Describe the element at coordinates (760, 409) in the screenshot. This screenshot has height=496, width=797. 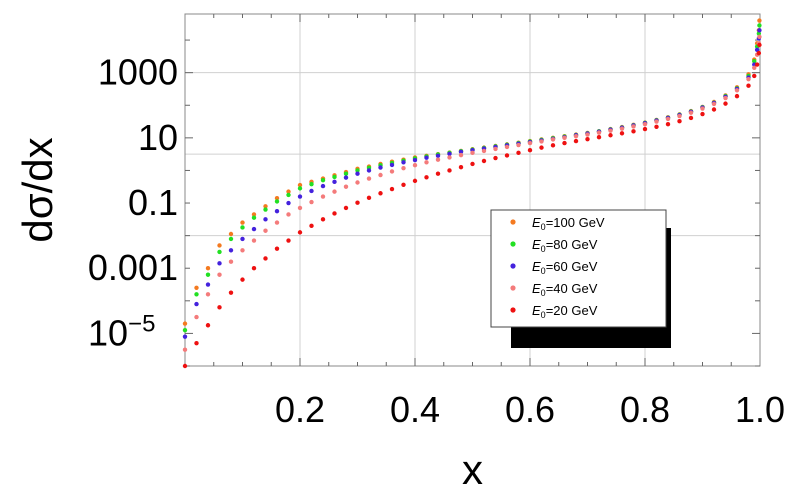
I see `x-tick-label: 1.0` at that location.